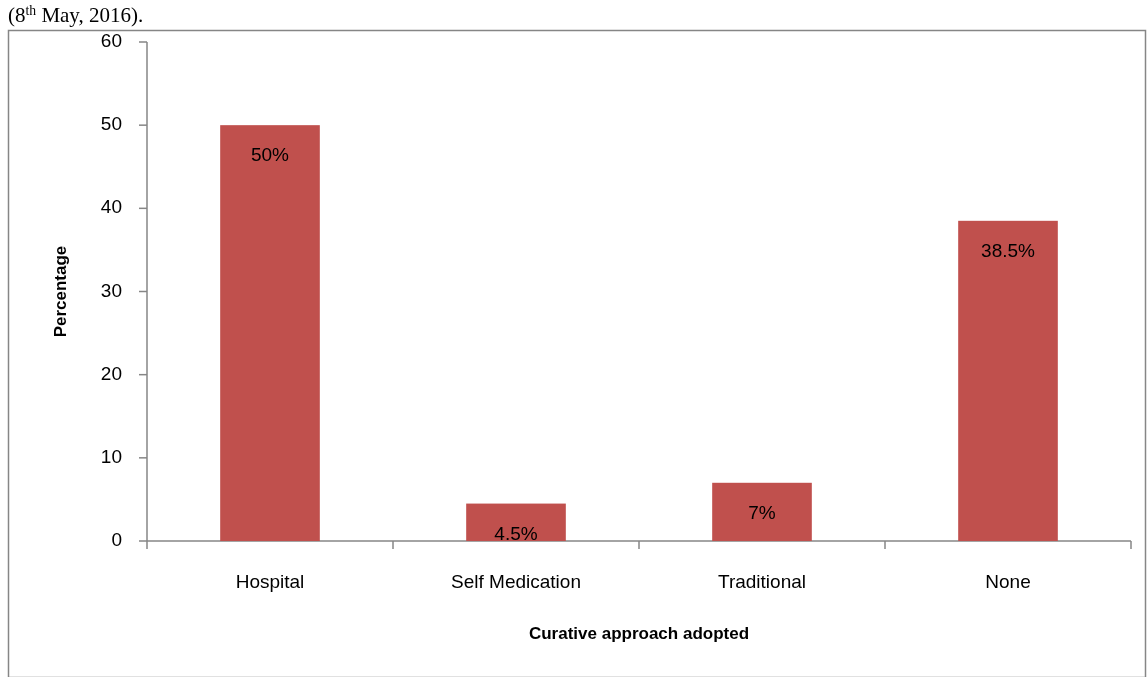 Image resolution: width=1147 pixels, height=677 pixels. What do you see at coordinates (516, 533) in the screenshot?
I see `data-label: 4.5%` at bounding box center [516, 533].